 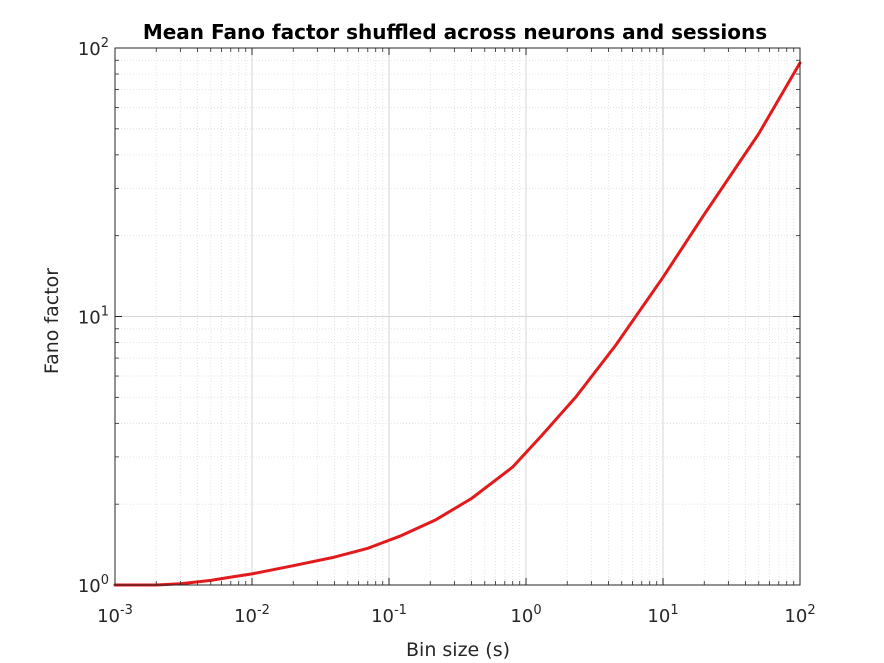 I want to click on x-tick-label: 10¹, so click(x=662, y=615).